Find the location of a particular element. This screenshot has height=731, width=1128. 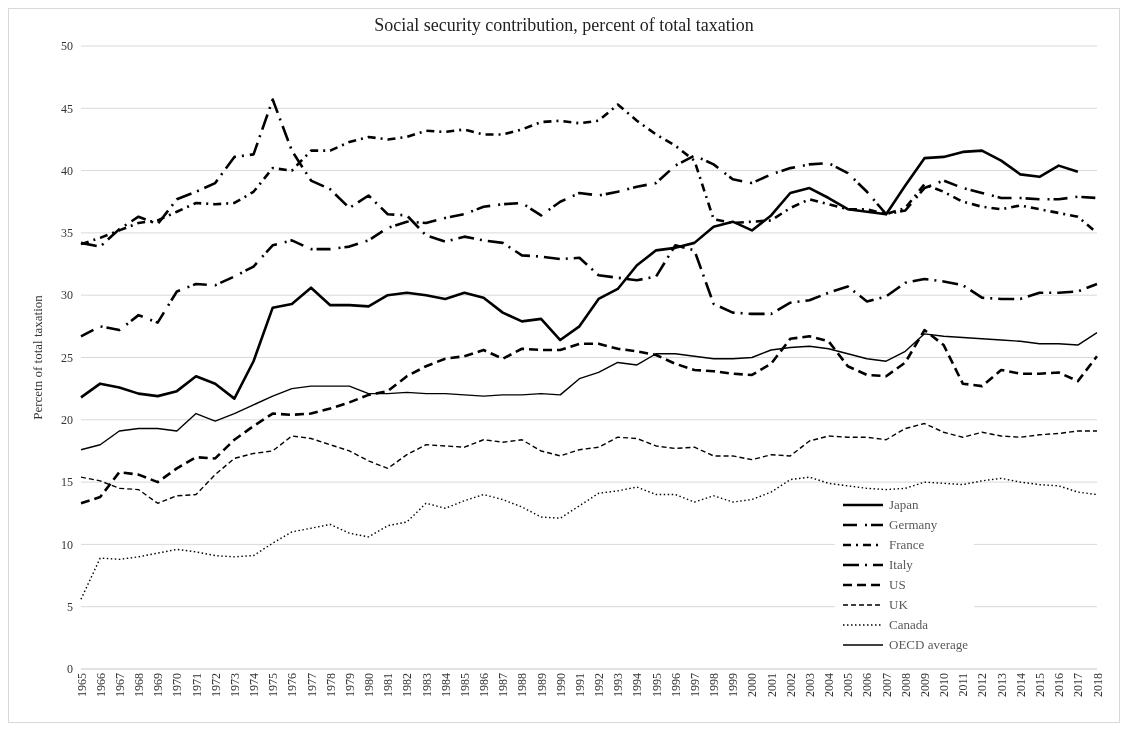

x-tick-label: 2009 is located at coordinates (924, 685).